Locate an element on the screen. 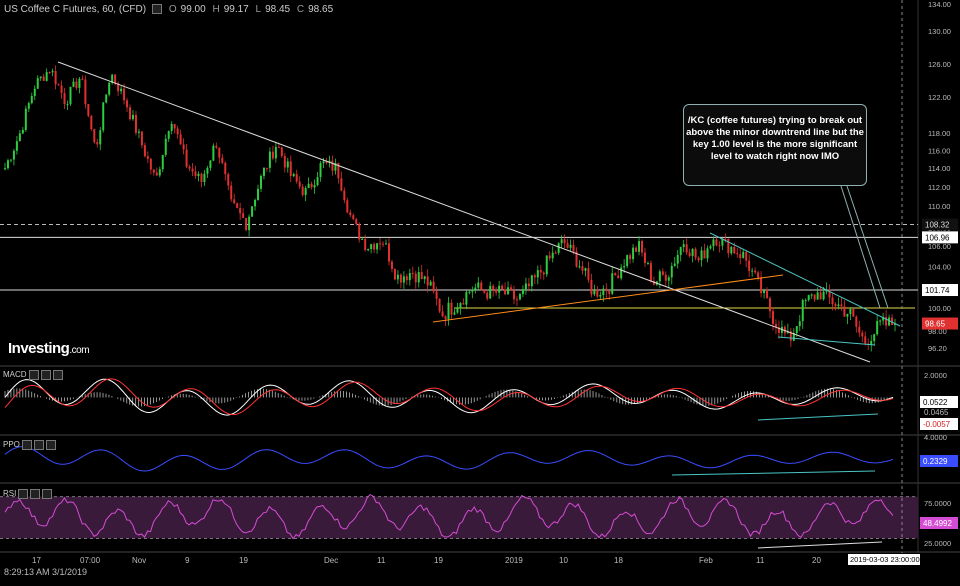  x-tick-label: 20 is located at coordinates (816, 560).